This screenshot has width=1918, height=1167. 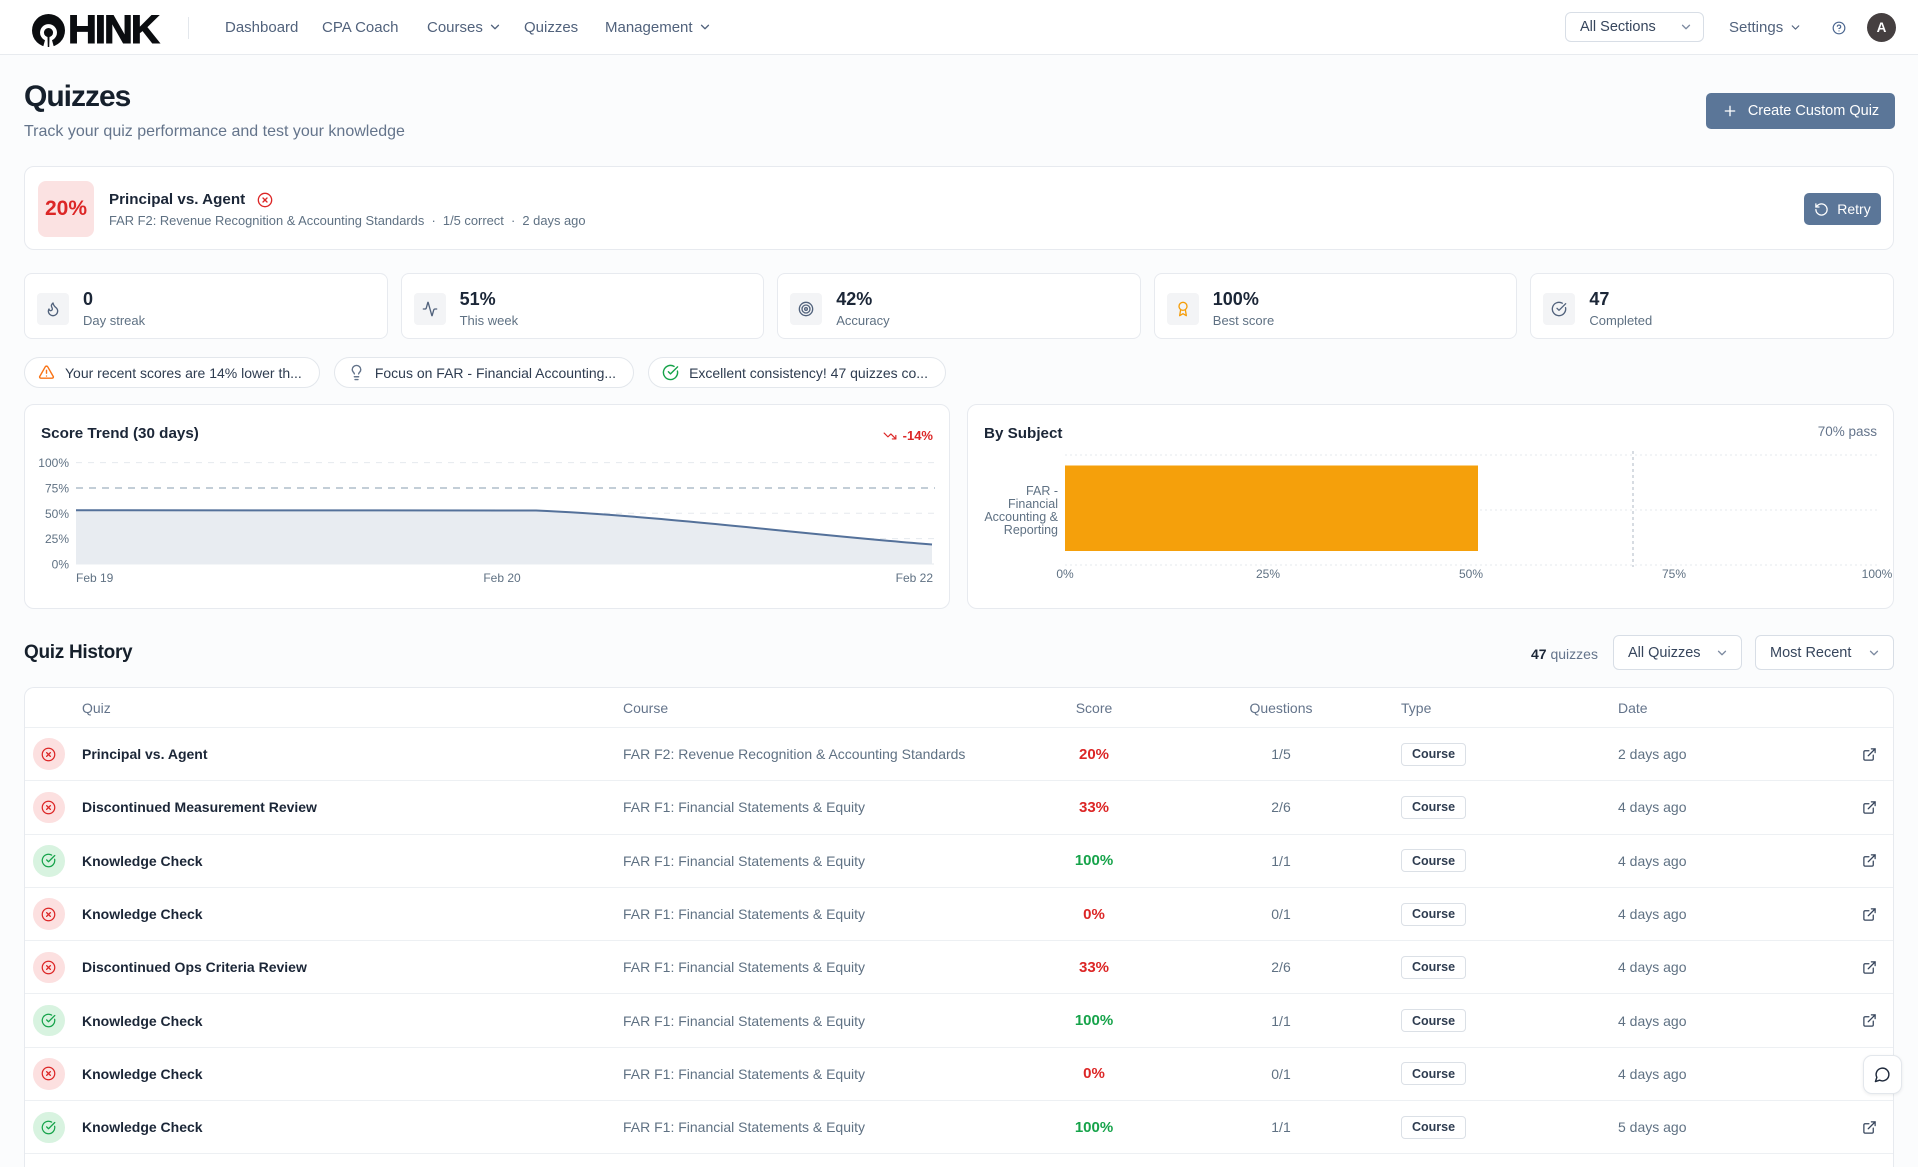 I want to click on svg-text: Financial, so click(x=1033, y=504).